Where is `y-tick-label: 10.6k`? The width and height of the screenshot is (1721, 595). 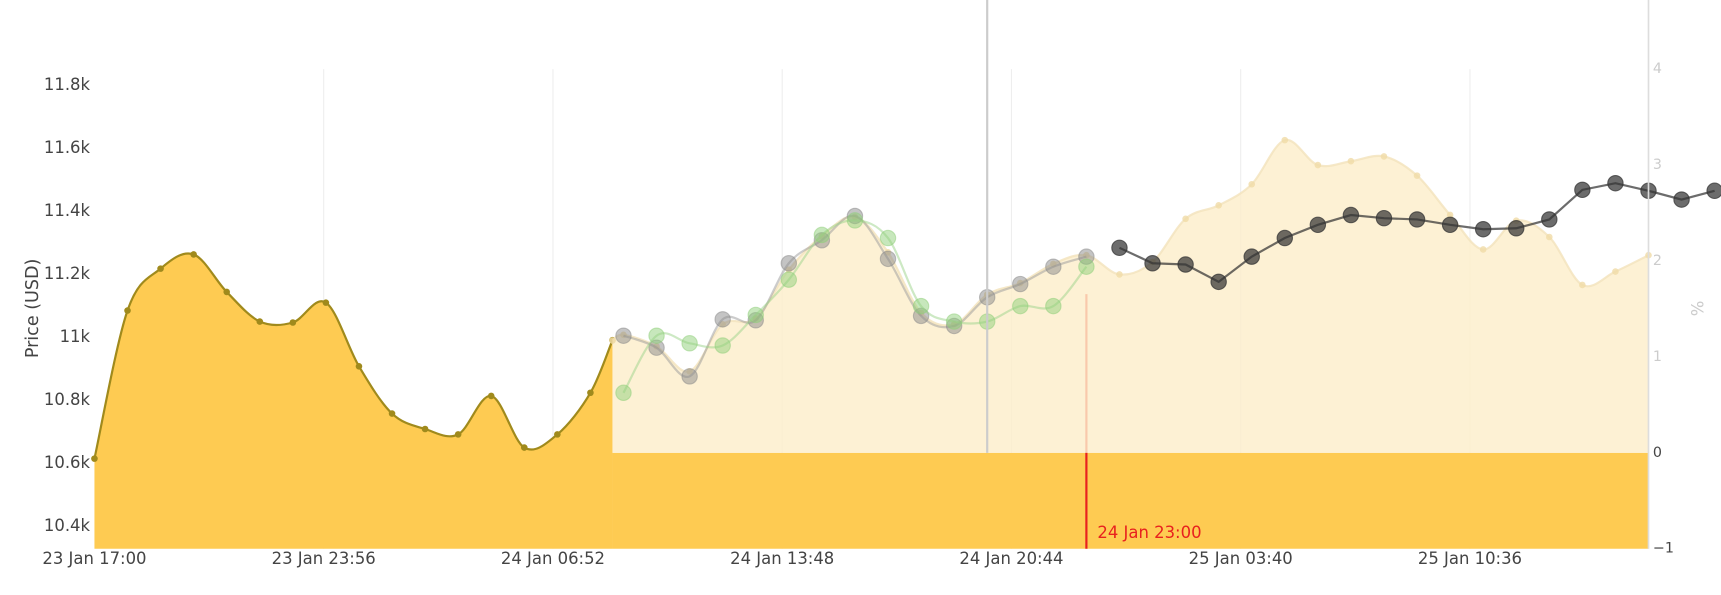 y-tick-label: 10.6k is located at coordinates (67, 462).